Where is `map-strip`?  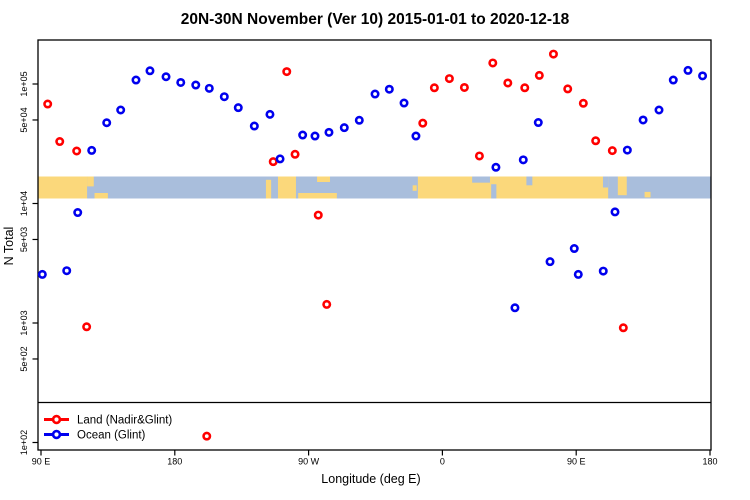 map-strip is located at coordinates (374, 187).